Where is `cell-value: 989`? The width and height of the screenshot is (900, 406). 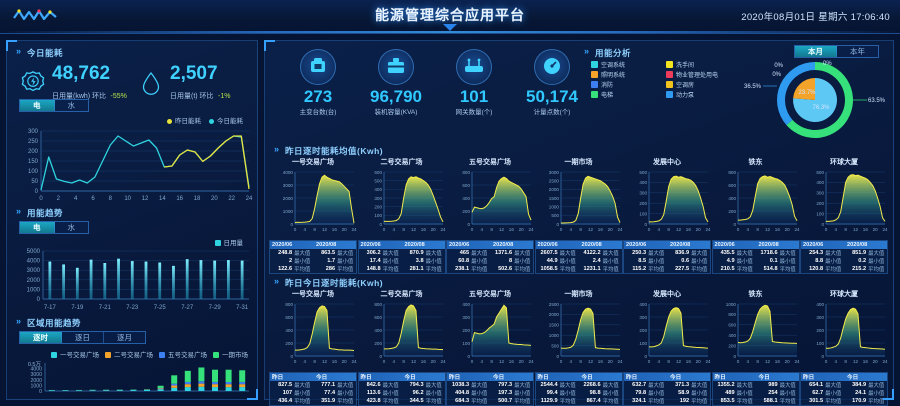
cell-value: 989 is located at coordinates (773, 385).